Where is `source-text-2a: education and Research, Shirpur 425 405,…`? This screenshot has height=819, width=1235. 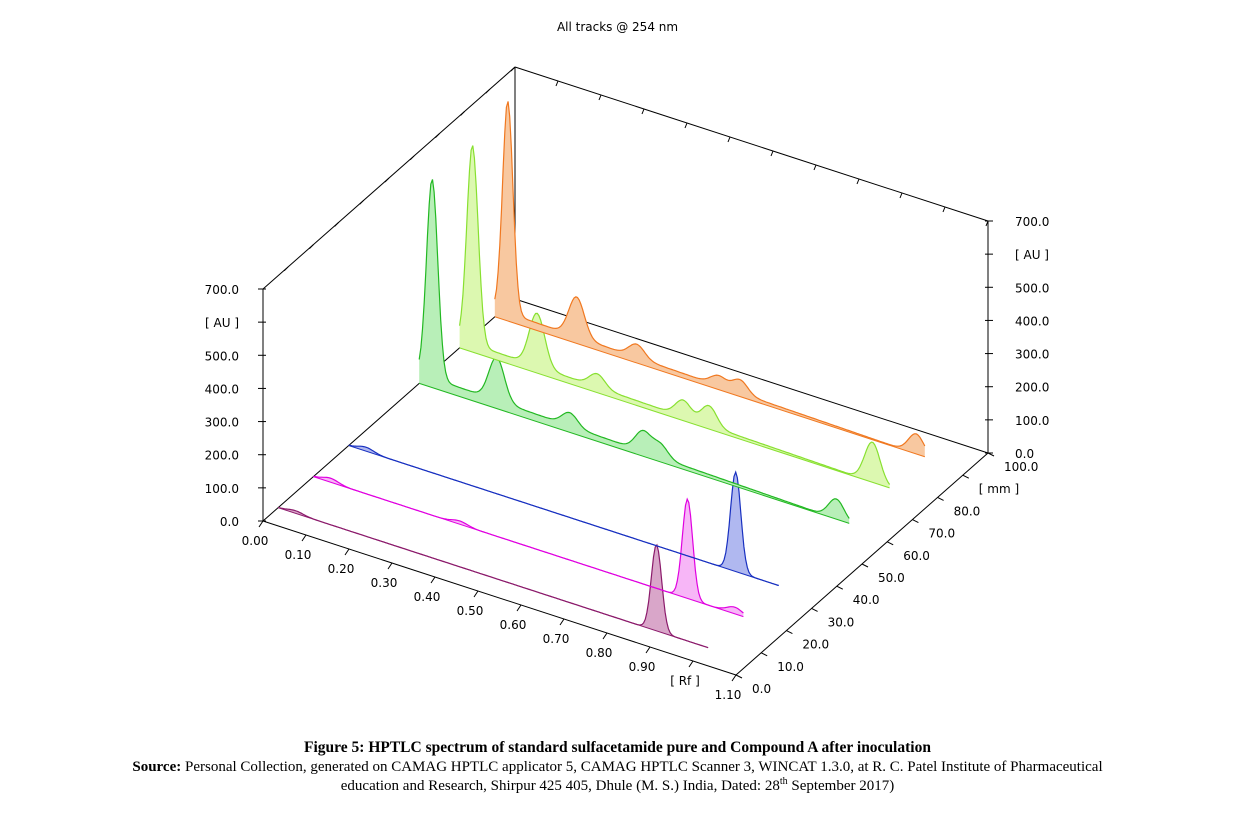
source-text-2a: education and Research, Shirpur 425 405,… is located at coordinates (560, 786).